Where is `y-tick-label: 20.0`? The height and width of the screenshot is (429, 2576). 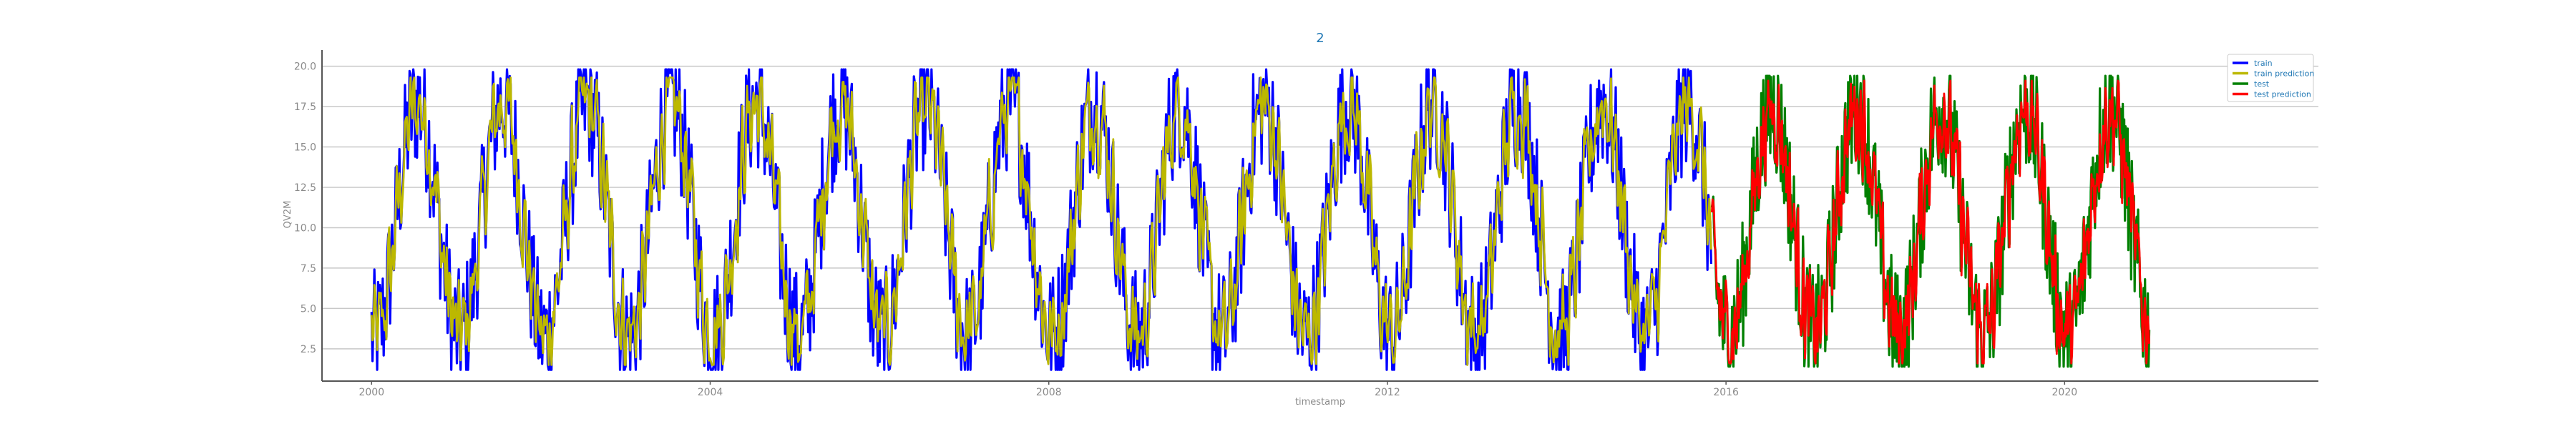 y-tick-label: 20.0 is located at coordinates (305, 67).